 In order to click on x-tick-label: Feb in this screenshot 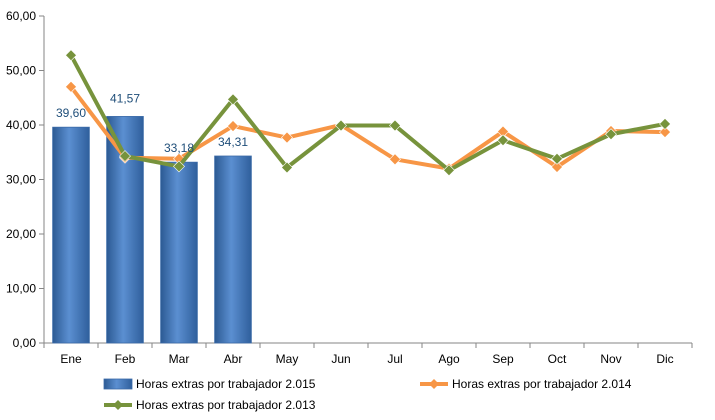, I will do `click(125, 359)`.